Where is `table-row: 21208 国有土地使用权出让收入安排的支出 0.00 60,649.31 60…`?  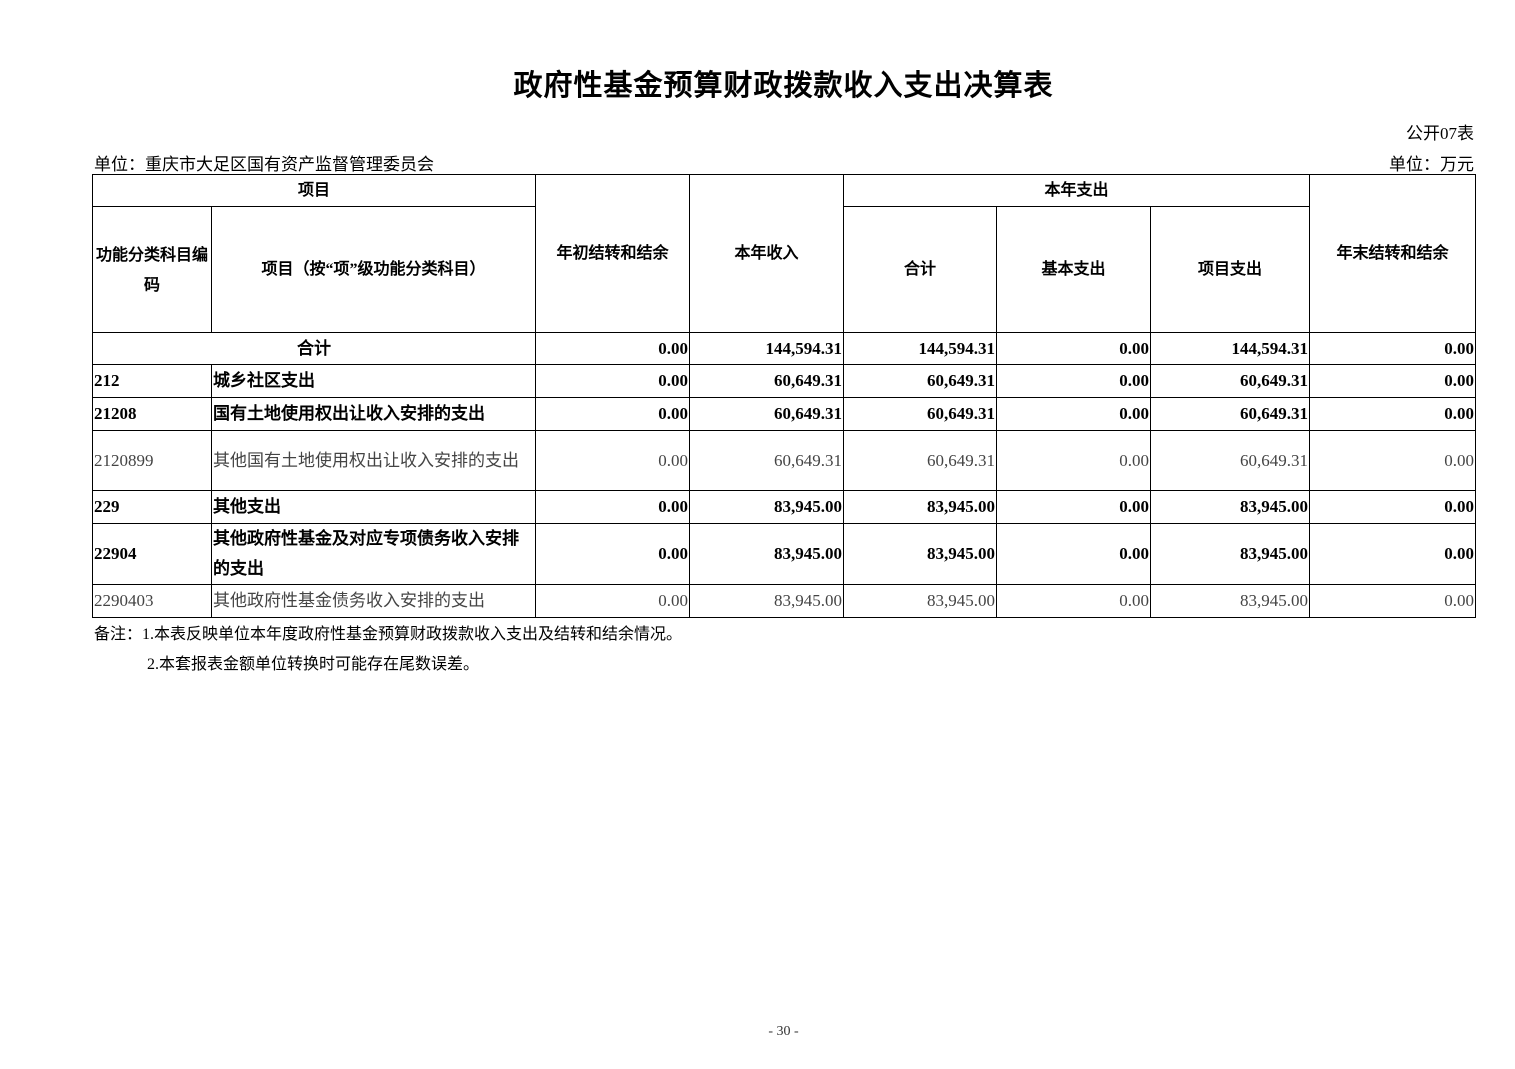
table-row: 21208 国有土地使用权出让收入安排的支出 0.00 60,649.31 60… is located at coordinates (784, 414).